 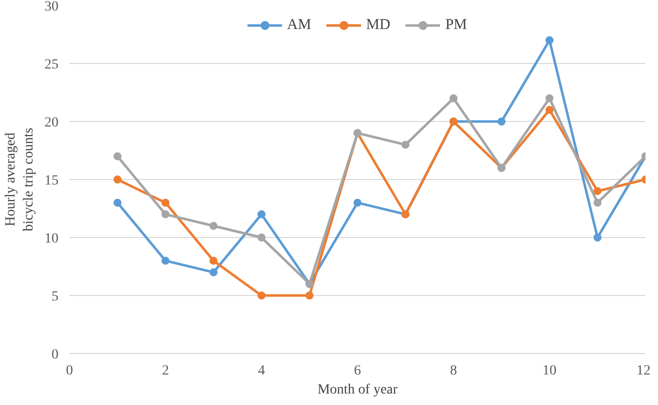 I want to click on y-tick-label: 0, so click(x=55, y=355).